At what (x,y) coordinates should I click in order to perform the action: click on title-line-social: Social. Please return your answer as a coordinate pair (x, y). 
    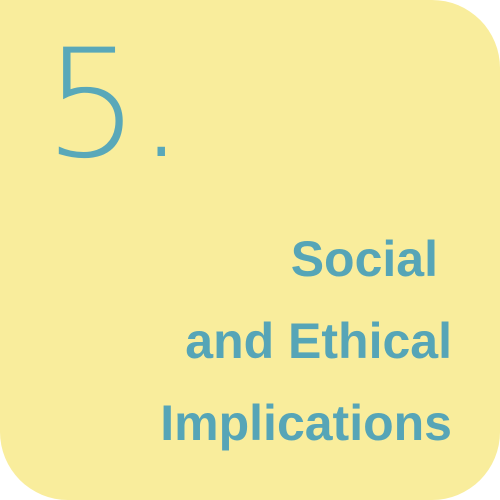
    Looking at the image, I should click on (364, 259).